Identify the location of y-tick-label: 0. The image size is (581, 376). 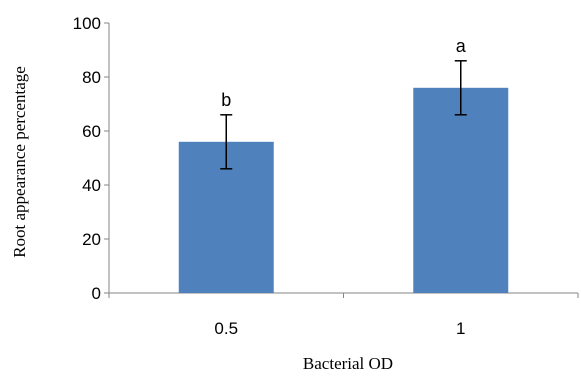
(96, 293).